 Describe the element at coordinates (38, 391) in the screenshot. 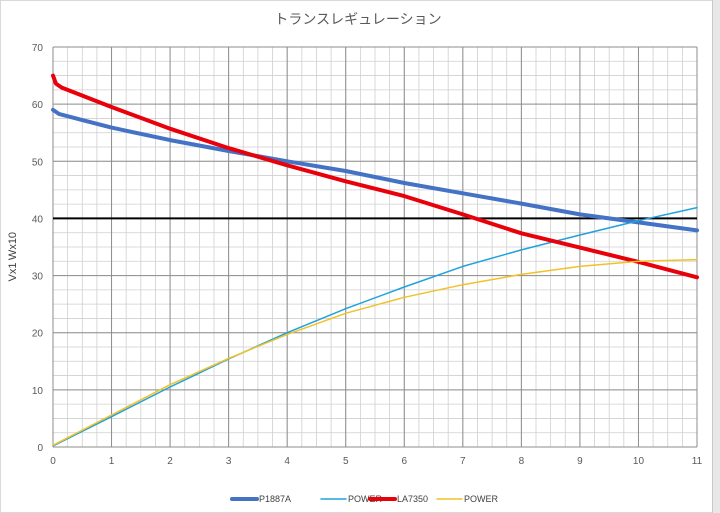

I see `y-tick-label: 10` at that location.